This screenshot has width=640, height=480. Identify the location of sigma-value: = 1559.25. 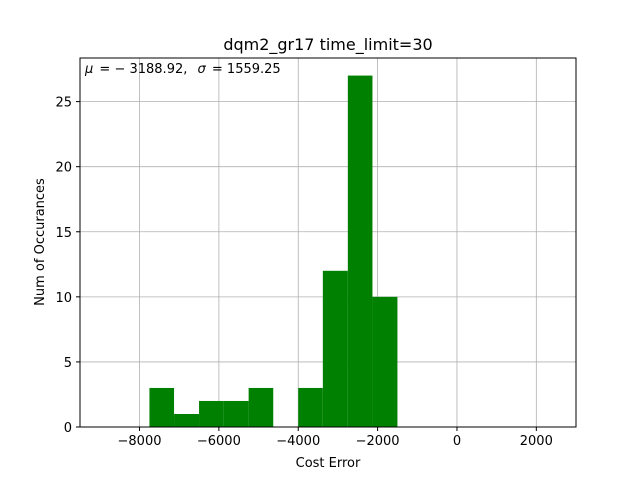
(246, 69).